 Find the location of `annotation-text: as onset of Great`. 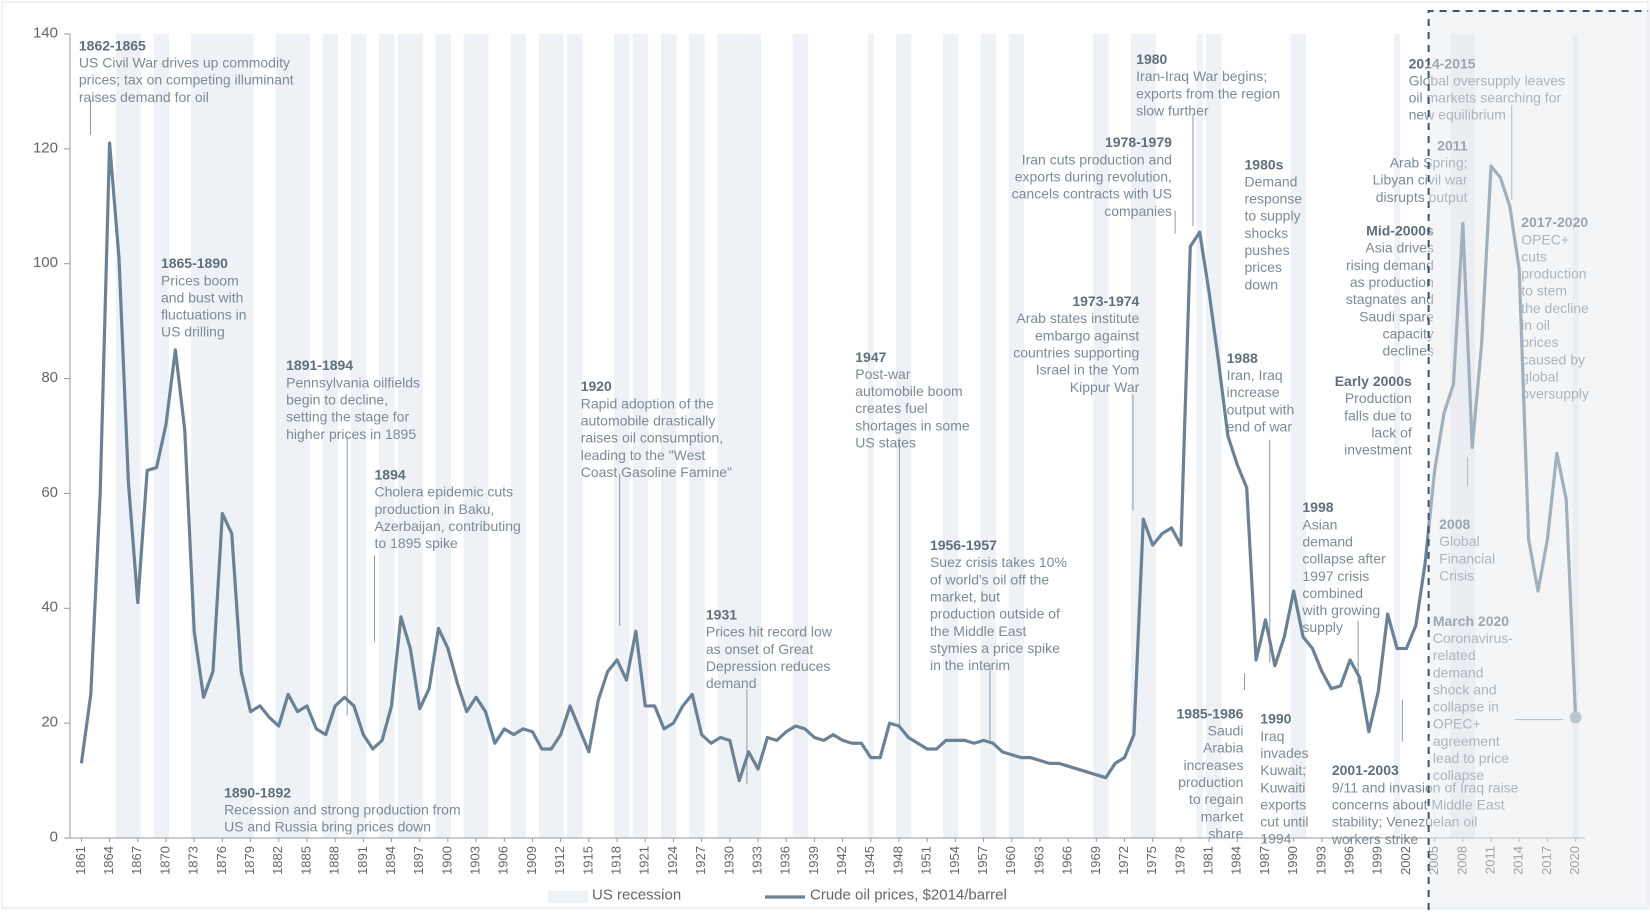

annotation-text: as onset of Great is located at coordinates (760, 649).